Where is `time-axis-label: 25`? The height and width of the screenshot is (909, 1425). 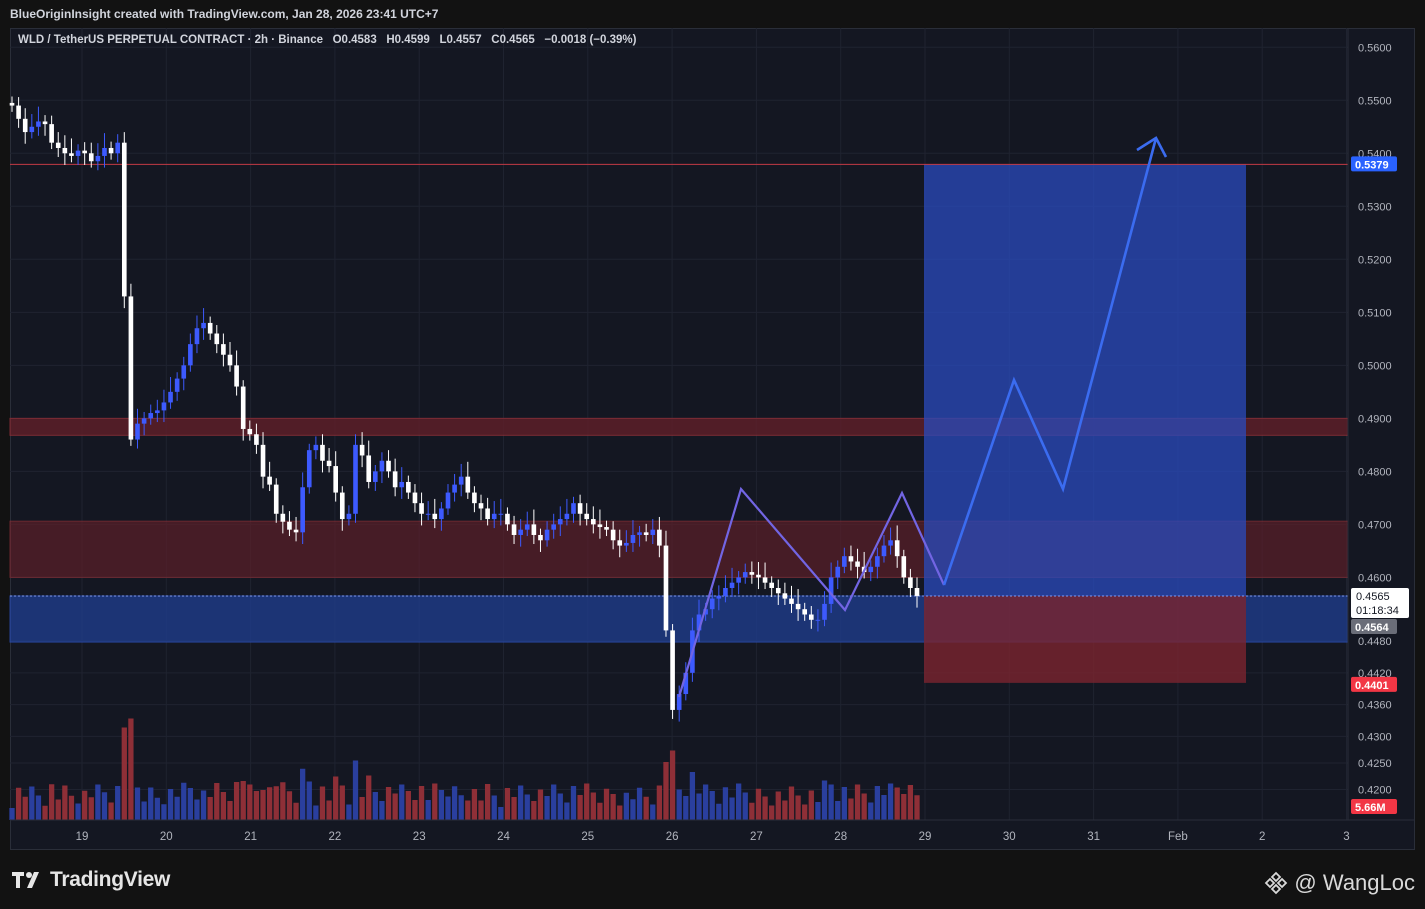 time-axis-label: 25 is located at coordinates (587, 837).